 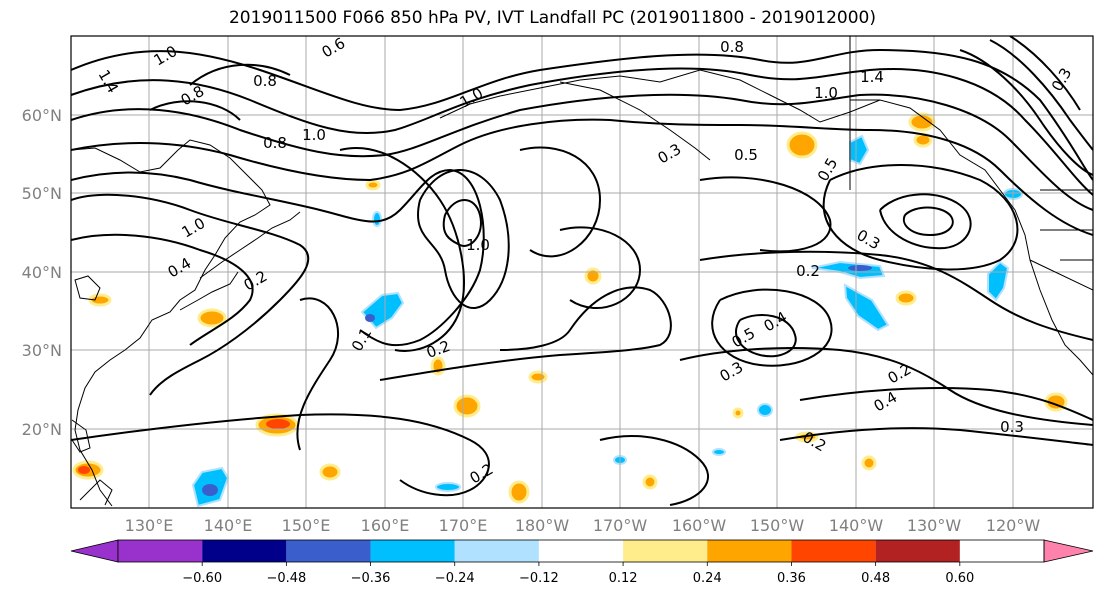 What do you see at coordinates (1012, 427) in the screenshot?
I see `contour-label: 0.3` at bounding box center [1012, 427].